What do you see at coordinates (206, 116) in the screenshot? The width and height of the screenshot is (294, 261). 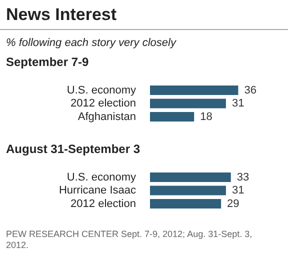 I see `data-label: 18` at bounding box center [206, 116].